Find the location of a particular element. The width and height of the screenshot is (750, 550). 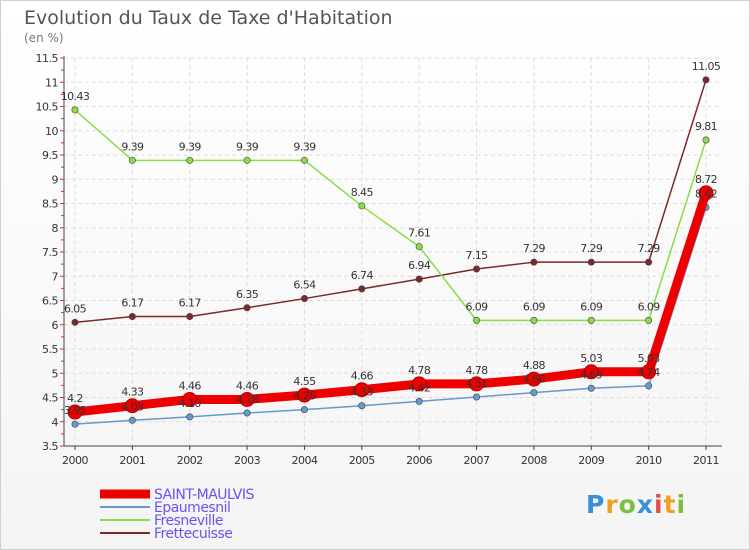

x-tick-label: 2001 is located at coordinates (132, 460).